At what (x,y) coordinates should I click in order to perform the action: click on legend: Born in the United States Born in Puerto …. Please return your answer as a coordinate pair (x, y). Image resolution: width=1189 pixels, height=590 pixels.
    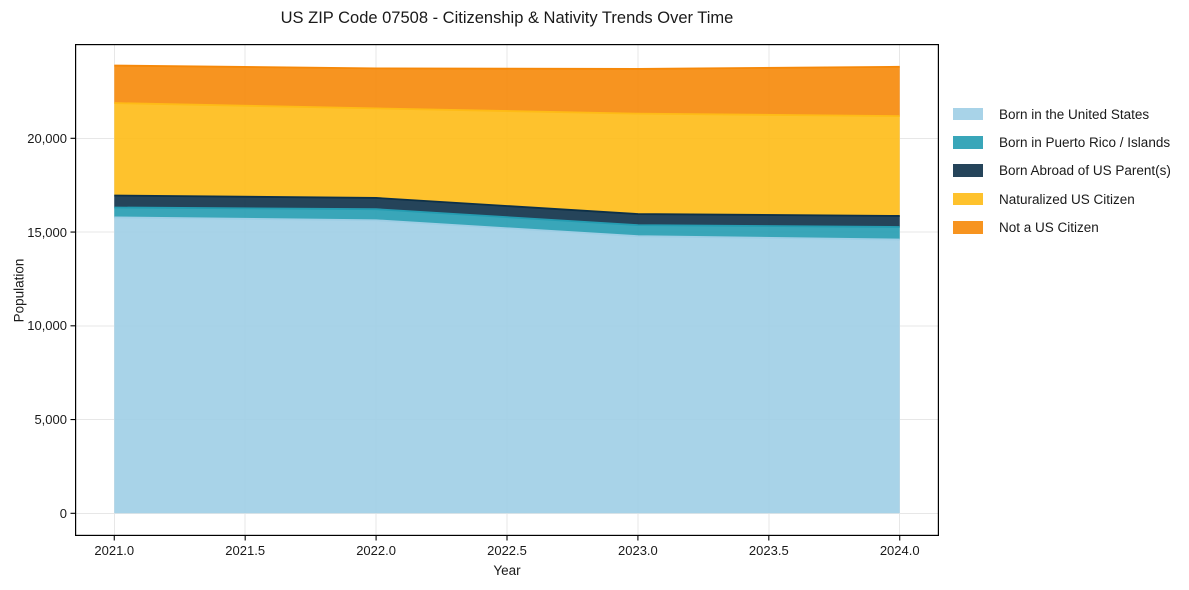
    Looking at the image, I should click on (1062, 170).